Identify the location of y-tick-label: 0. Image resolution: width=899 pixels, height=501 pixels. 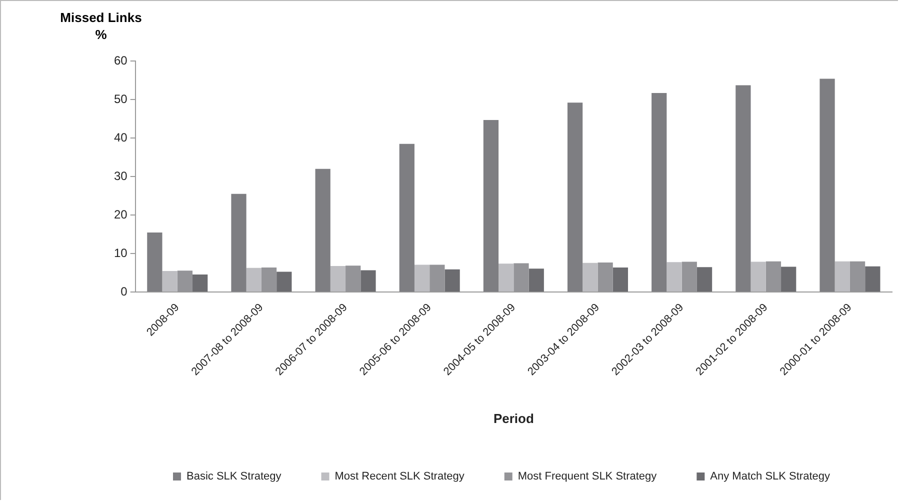
(124, 291).